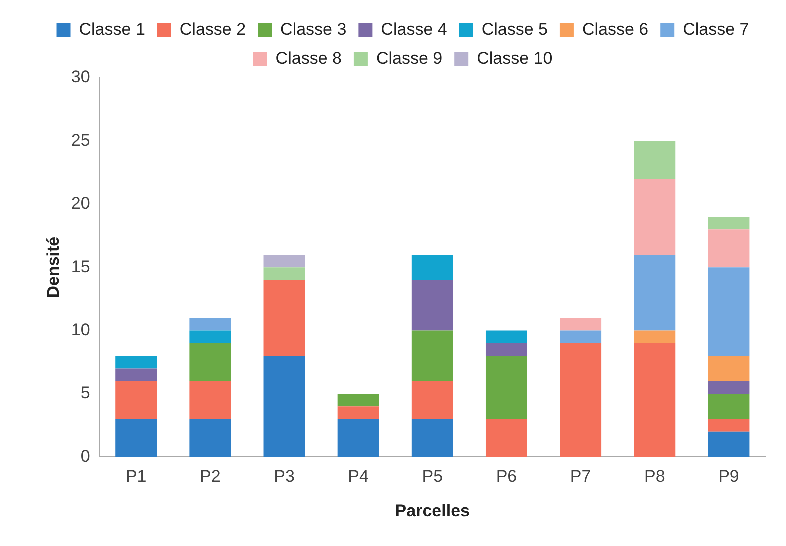  I want to click on legend-label: Classe 5, so click(515, 30).